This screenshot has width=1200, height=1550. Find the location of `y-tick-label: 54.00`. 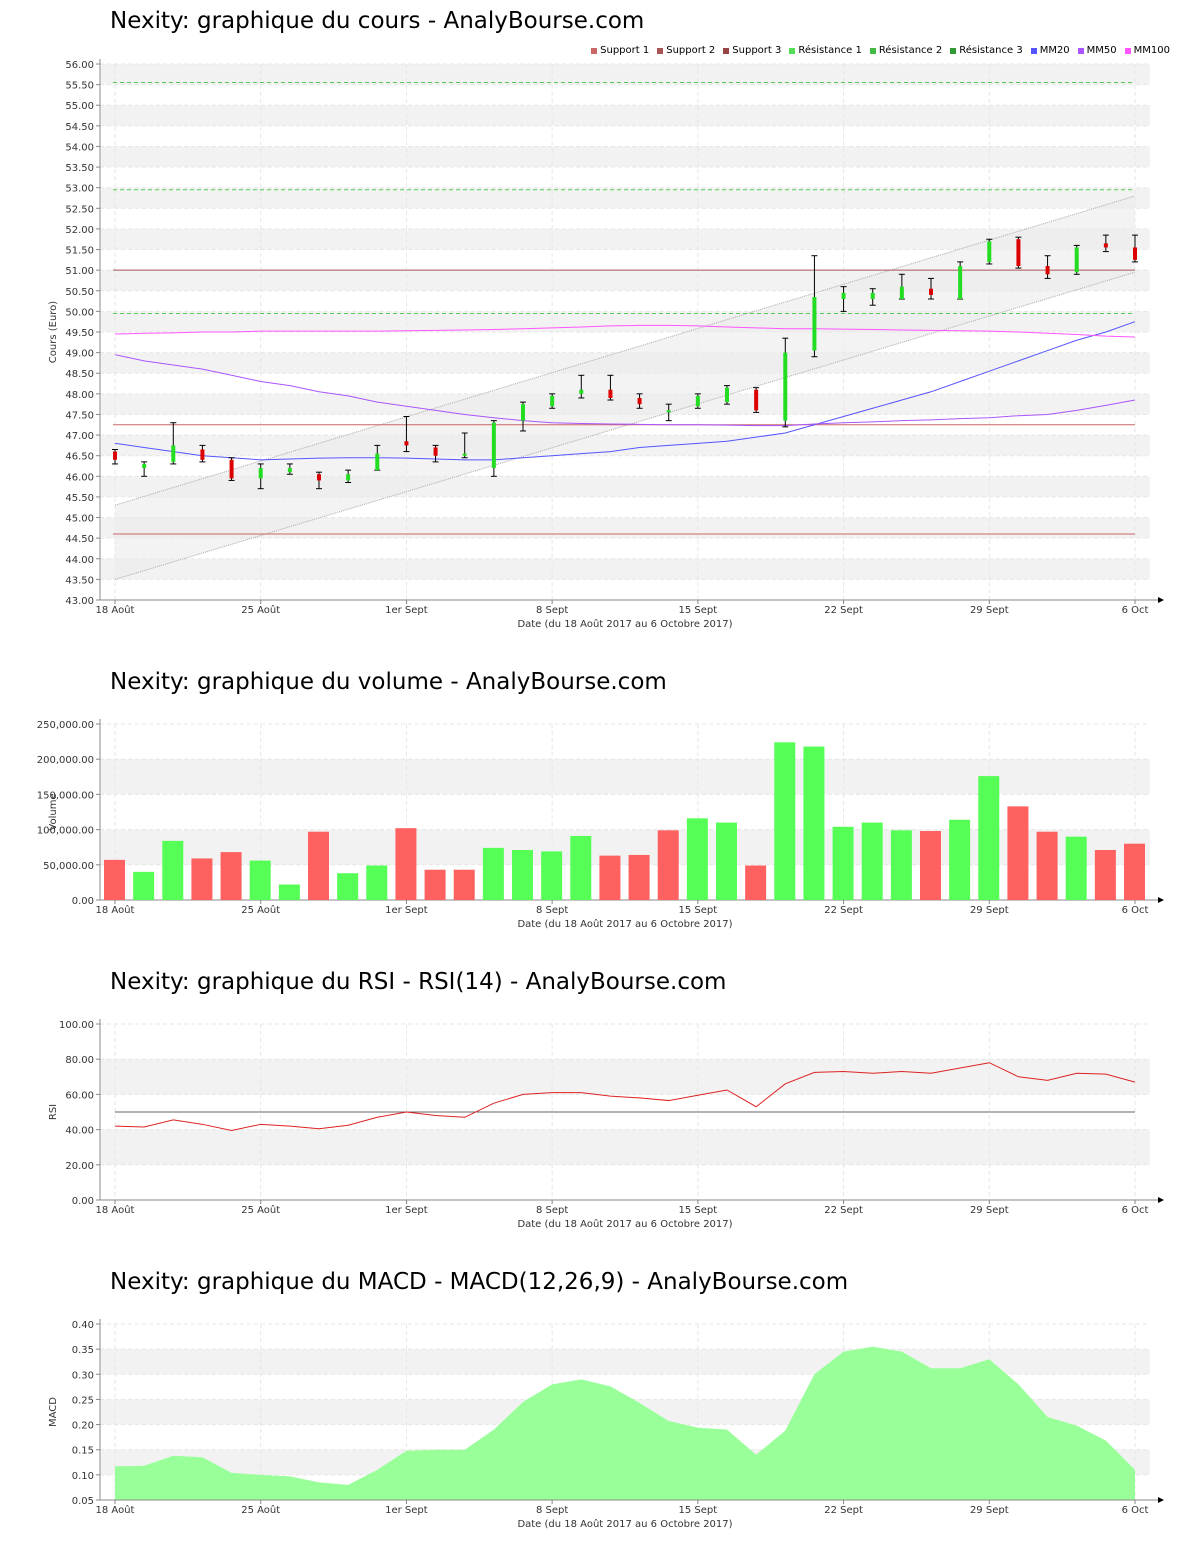

y-tick-label: 54.00 is located at coordinates (79, 147).